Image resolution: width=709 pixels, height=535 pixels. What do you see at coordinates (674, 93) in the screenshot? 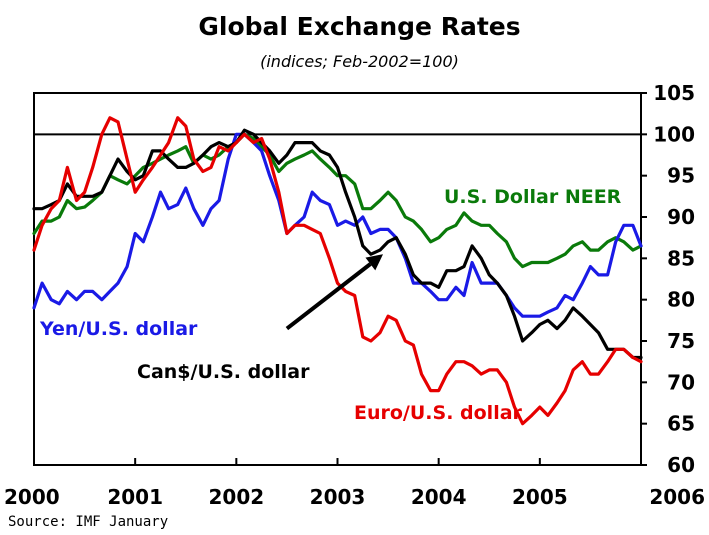
I see `y-tick-label: 105` at bounding box center [674, 93].